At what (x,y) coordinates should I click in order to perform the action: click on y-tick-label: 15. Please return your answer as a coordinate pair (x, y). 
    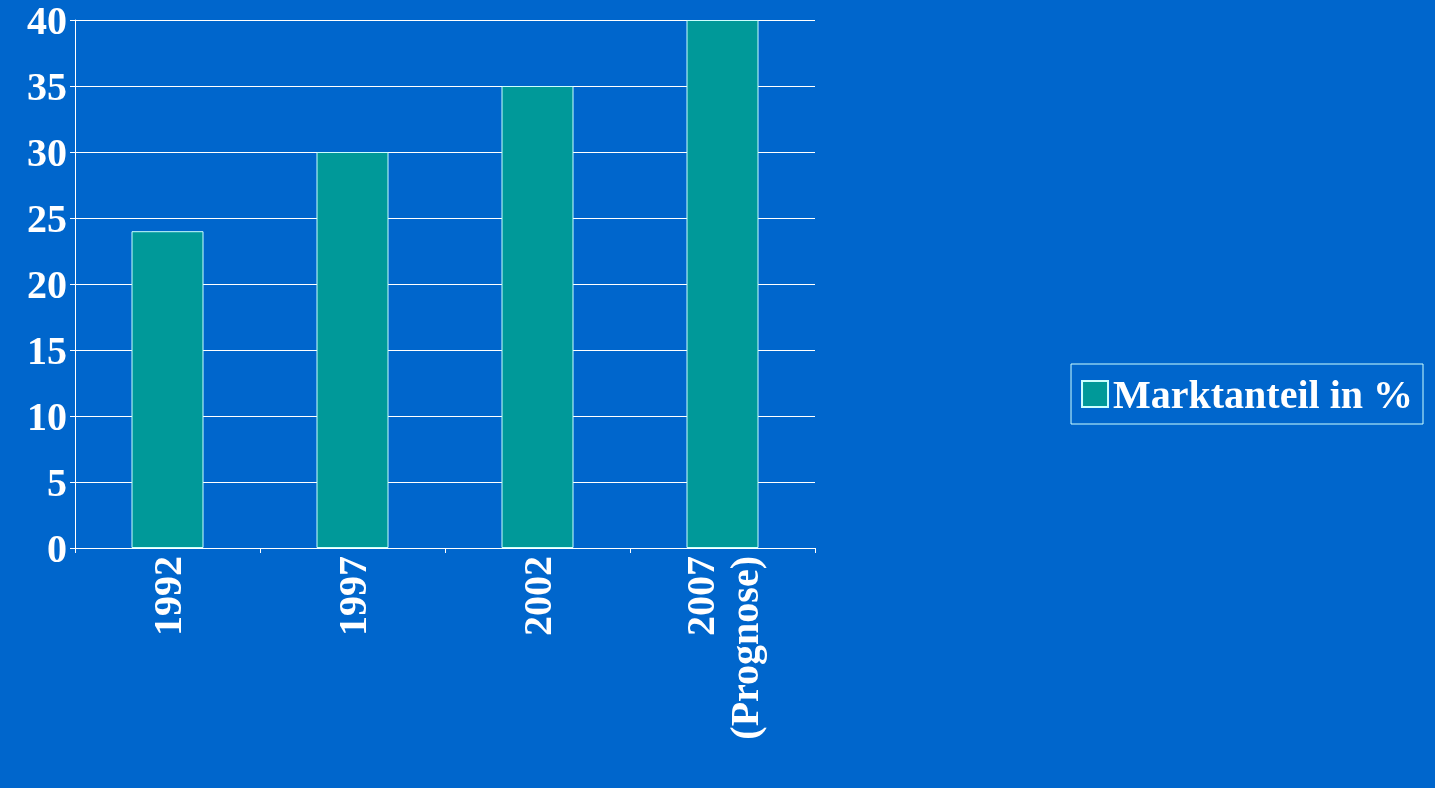
    Looking at the image, I should click on (47, 350).